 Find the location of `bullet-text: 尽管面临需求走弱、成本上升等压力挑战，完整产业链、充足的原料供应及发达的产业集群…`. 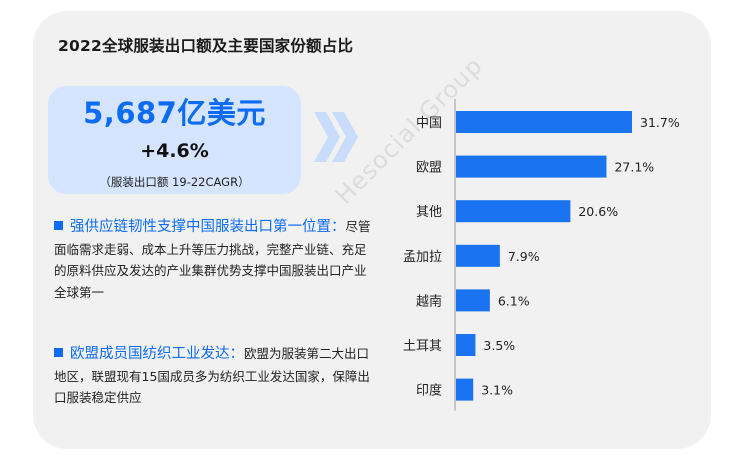

bullet-text: 尽管面临需求走弱、成本上升等压力挑战，完整产业链、充足的原料供应及发达的产业集群… is located at coordinates (212, 259).